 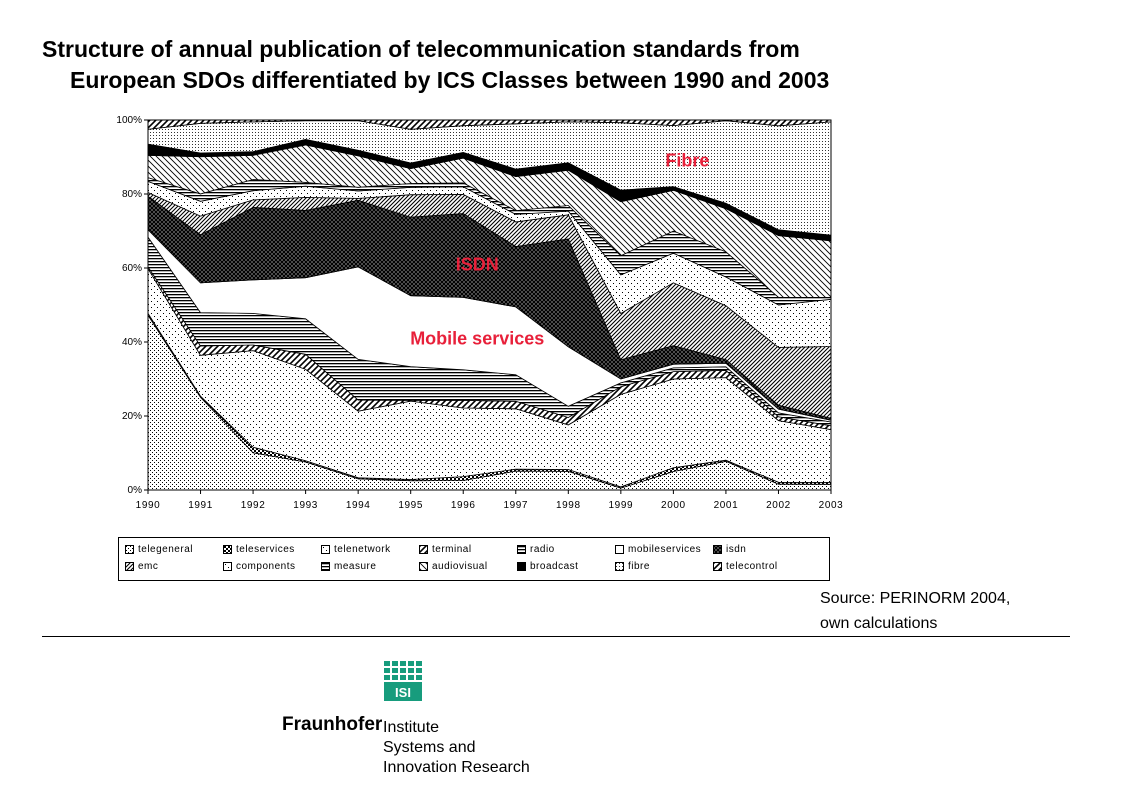 What do you see at coordinates (355, 566) in the screenshot?
I see `legend-label: measure` at bounding box center [355, 566].